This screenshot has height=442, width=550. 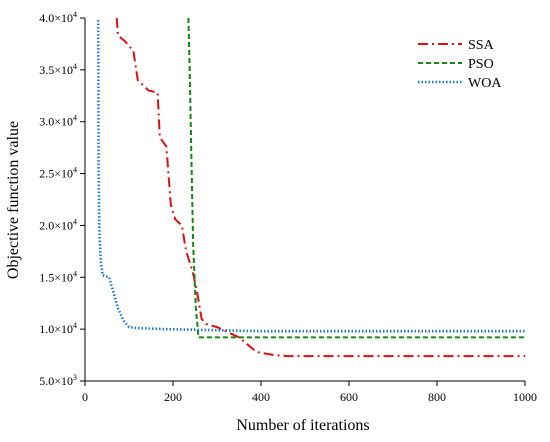 What do you see at coordinates (481, 45) in the screenshot?
I see `legend-label-ssa: SSA` at bounding box center [481, 45].